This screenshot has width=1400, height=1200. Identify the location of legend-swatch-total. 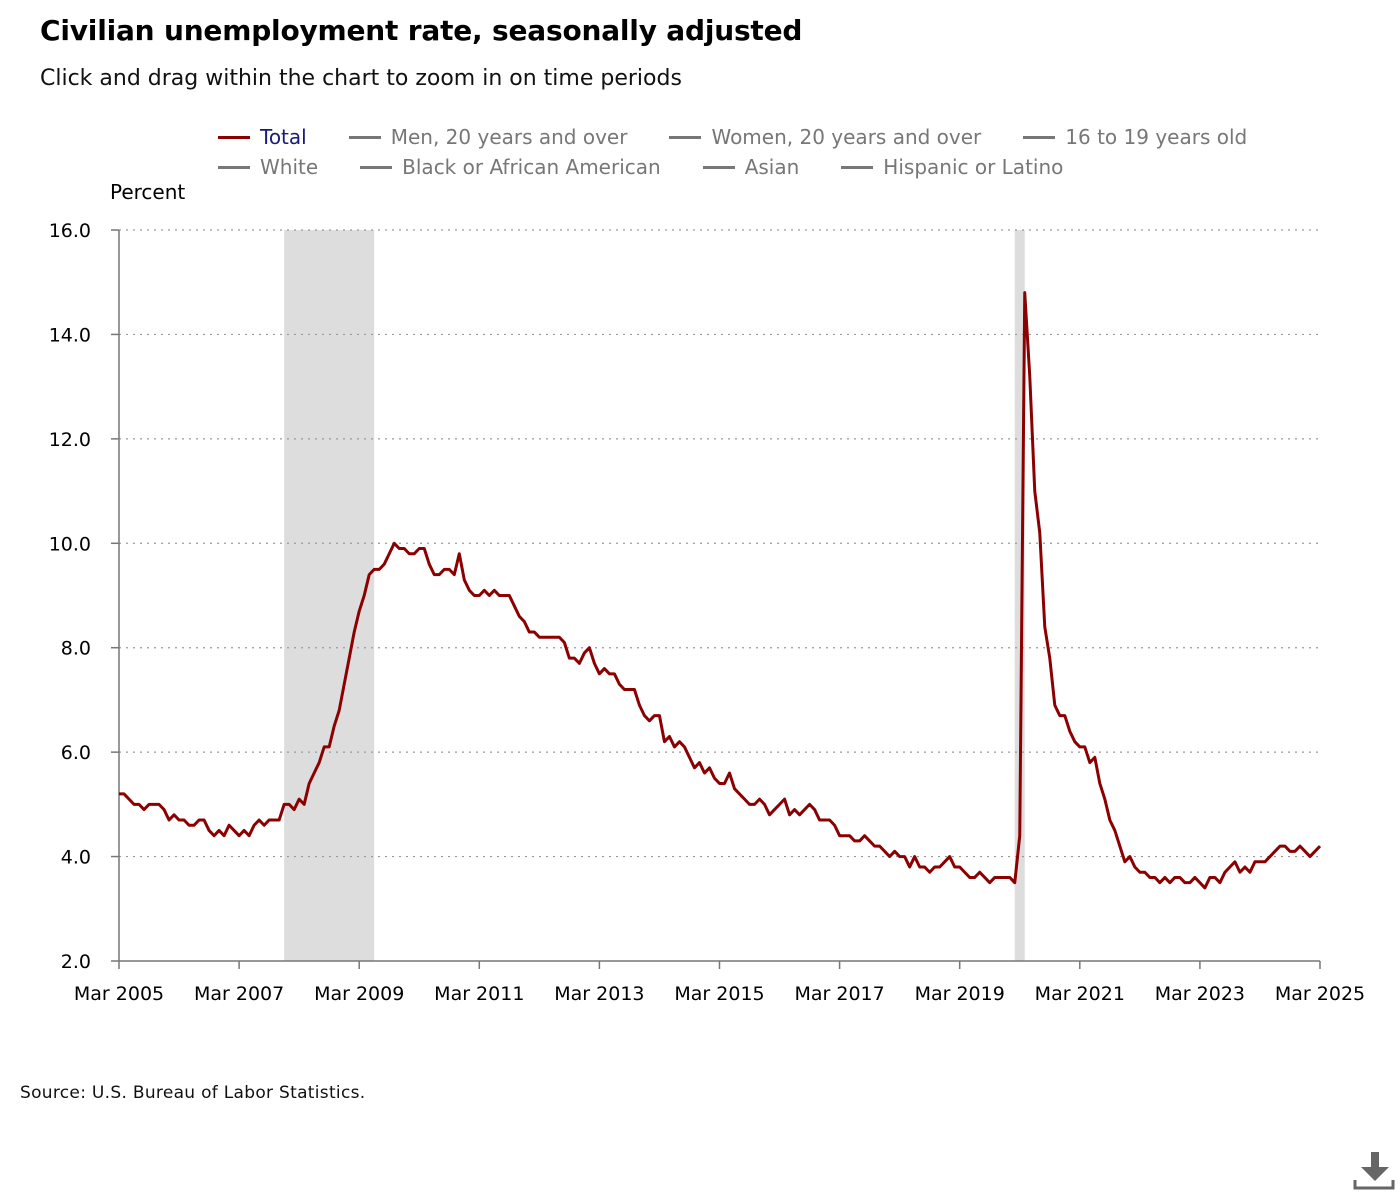
(234, 137).